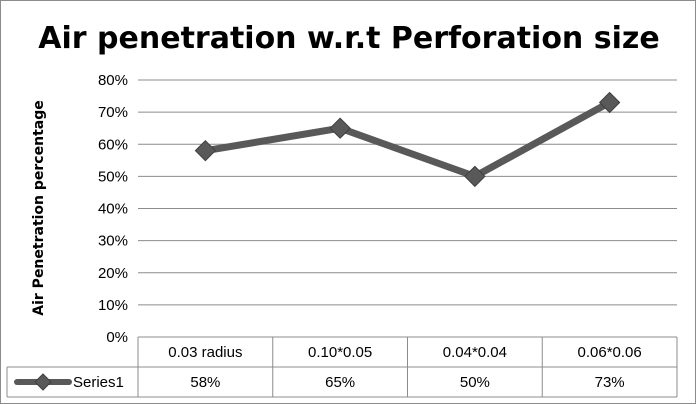 Image resolution: width=696 pixels, height=404 pixels. I want to click on y-axis-label: Air Penetration percentage, so click(39, 207).